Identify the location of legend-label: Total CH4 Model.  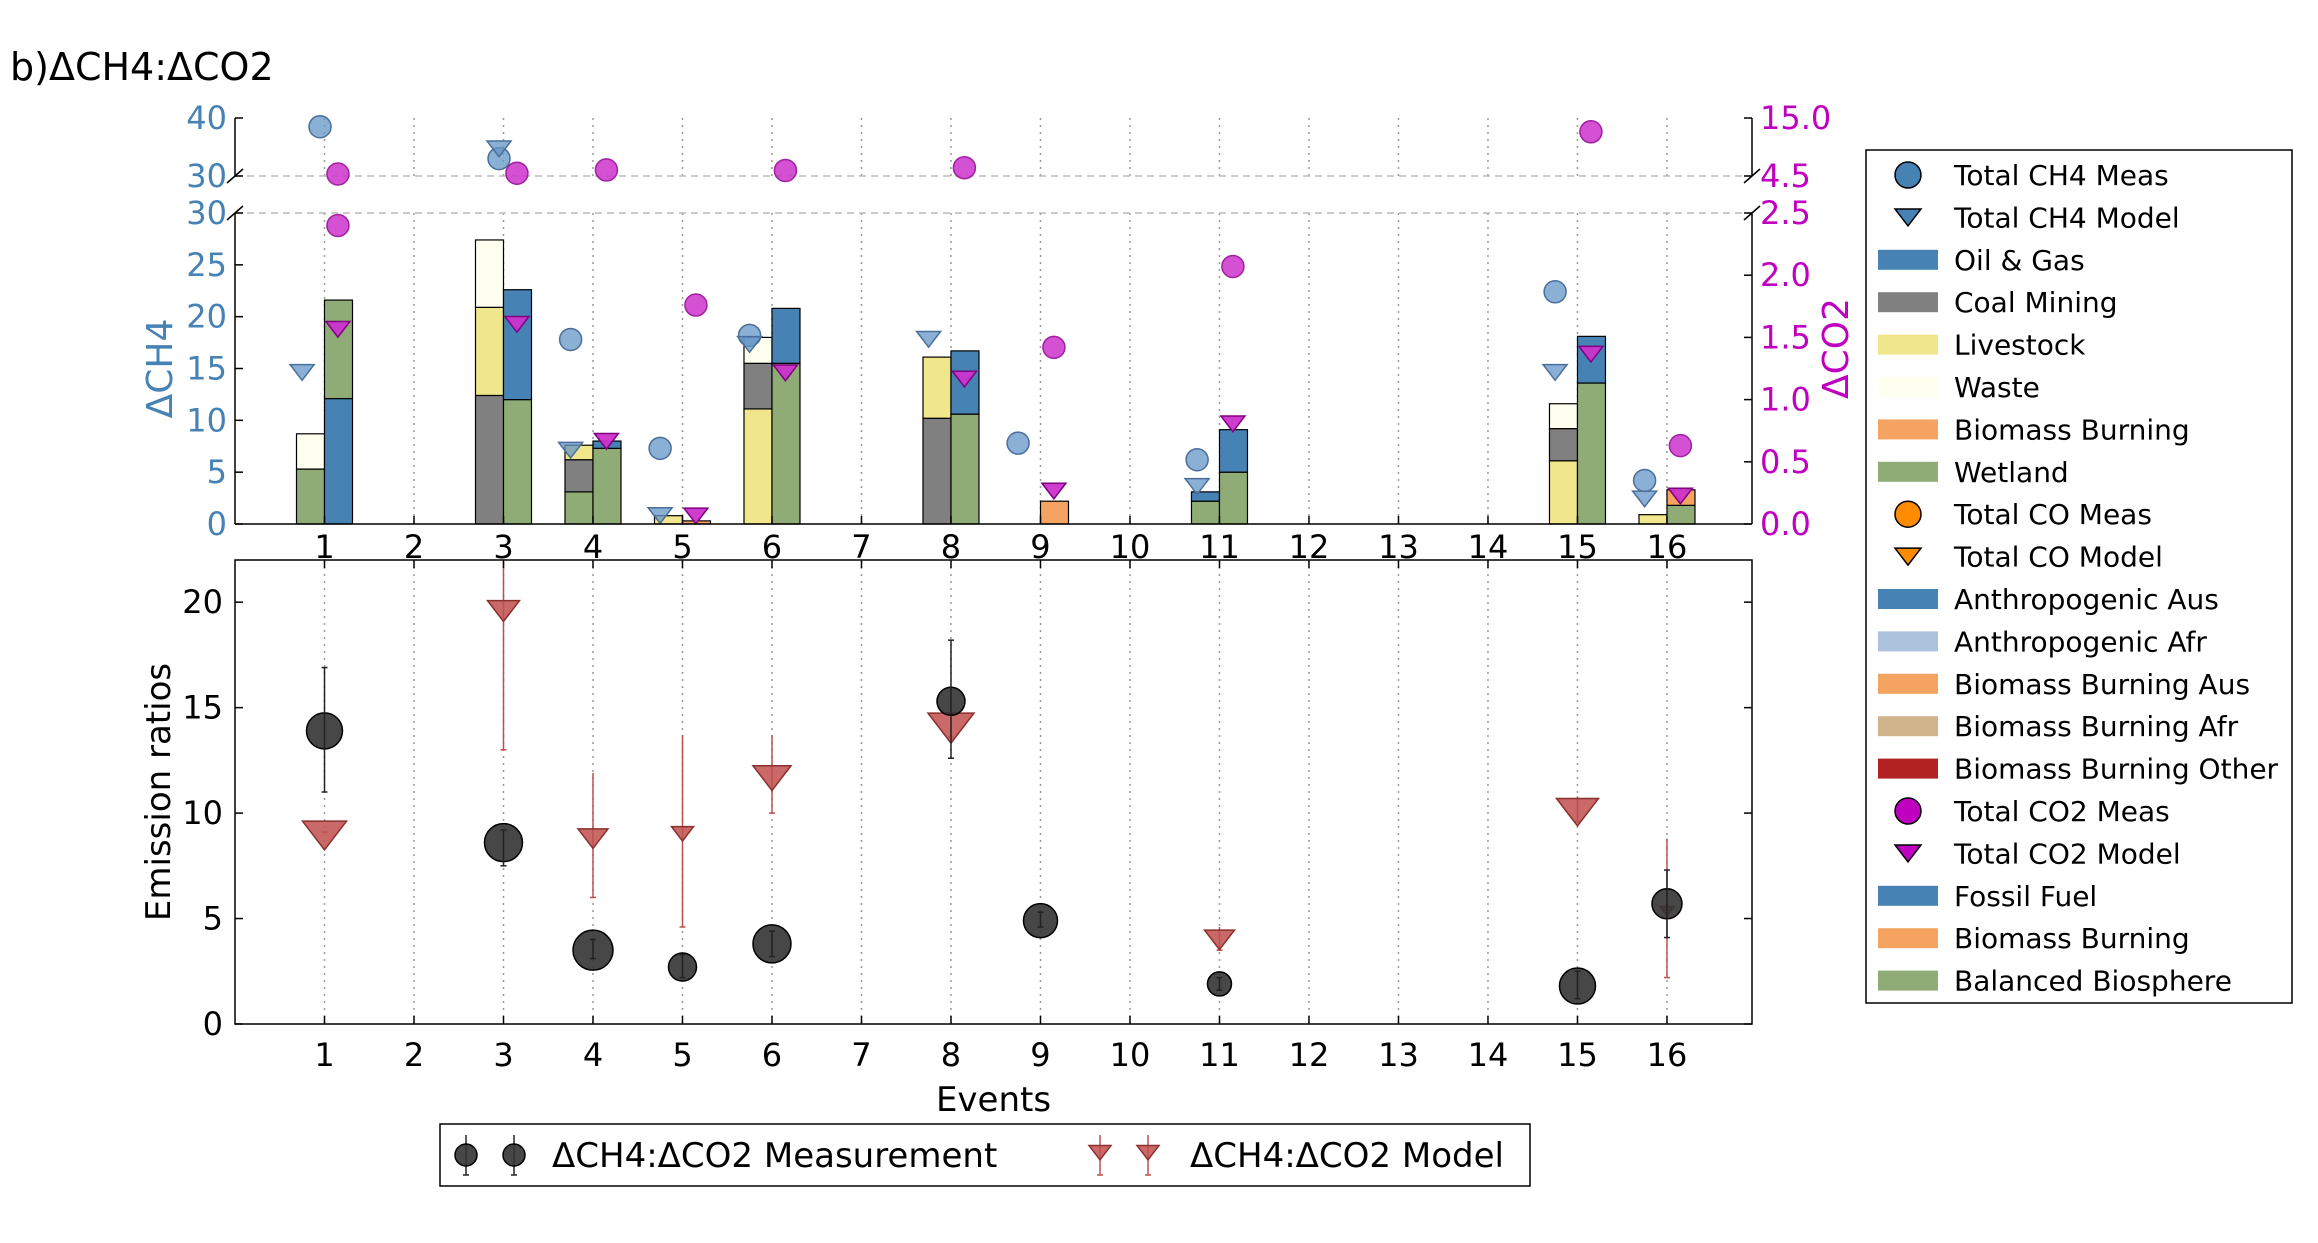
(2066, 217).